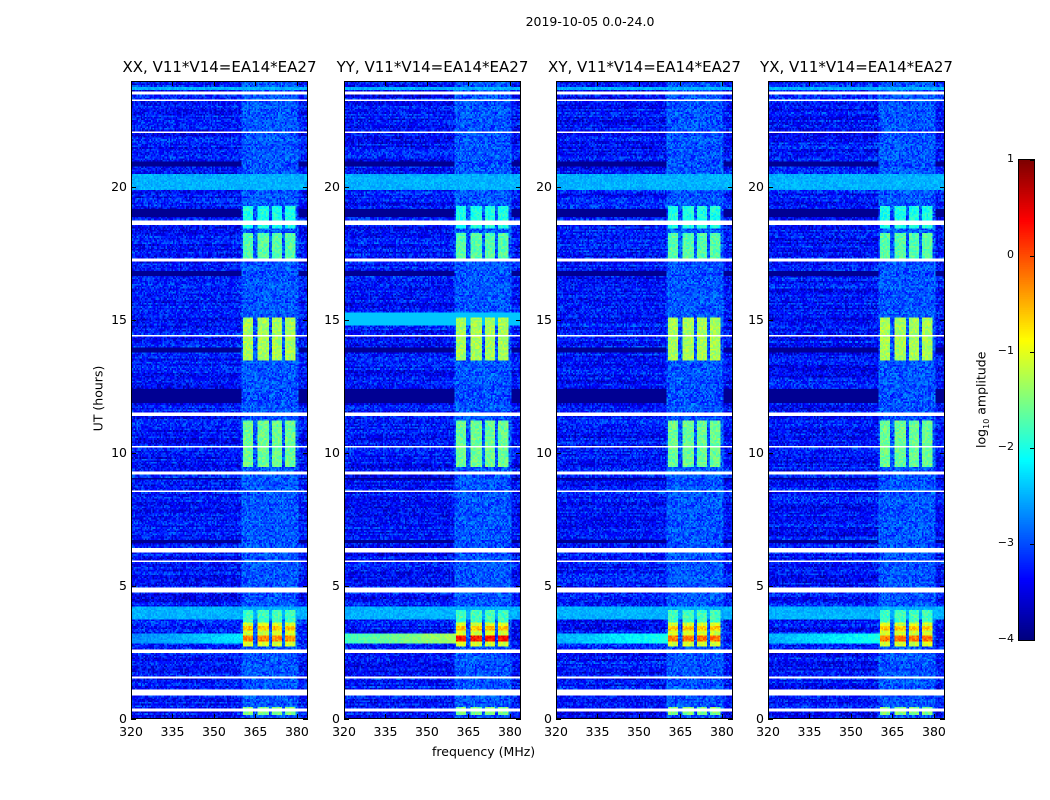 The height and width of the screenshot is (800, 1050). What do you see at coordinates (986, 423) in the screenshot?
I see `colorbar-label-sub: 10` at bounding box center [986, 423].